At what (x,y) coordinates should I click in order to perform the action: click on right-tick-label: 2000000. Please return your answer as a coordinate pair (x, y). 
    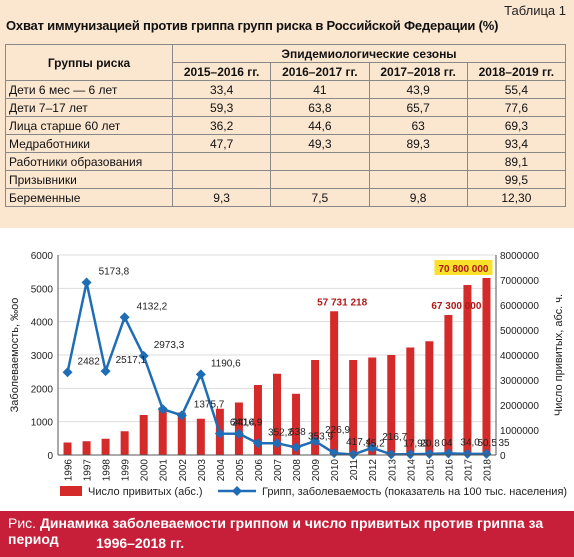
    Looking at the image, I should click on (519, 406).